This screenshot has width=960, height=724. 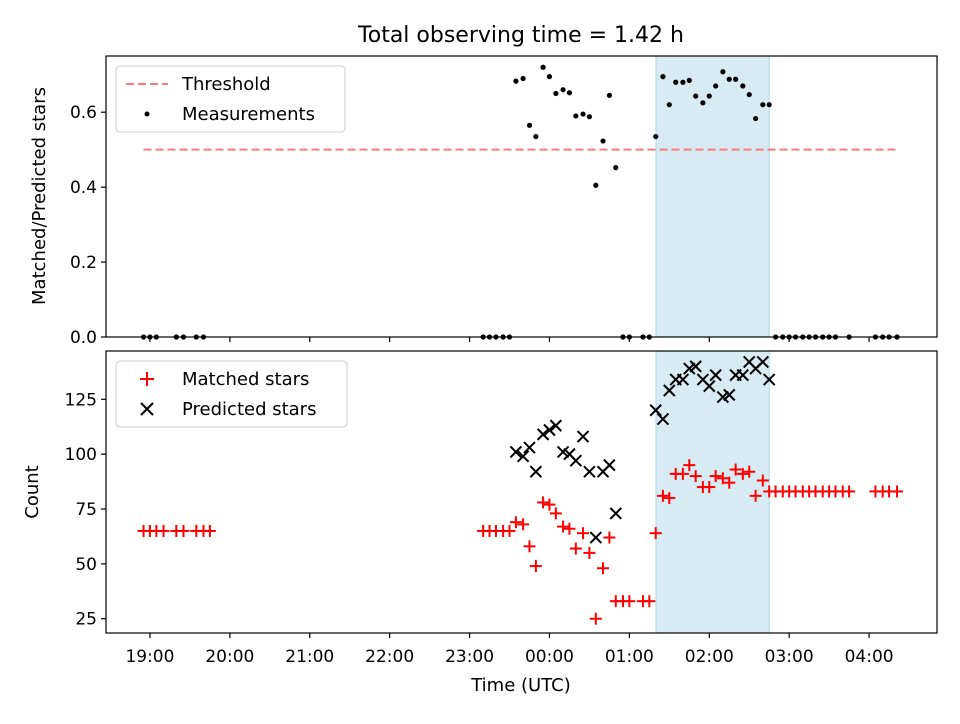 I want to click on bottom-legend: Matched stars Predicted stars, so click(x=231, y=394).